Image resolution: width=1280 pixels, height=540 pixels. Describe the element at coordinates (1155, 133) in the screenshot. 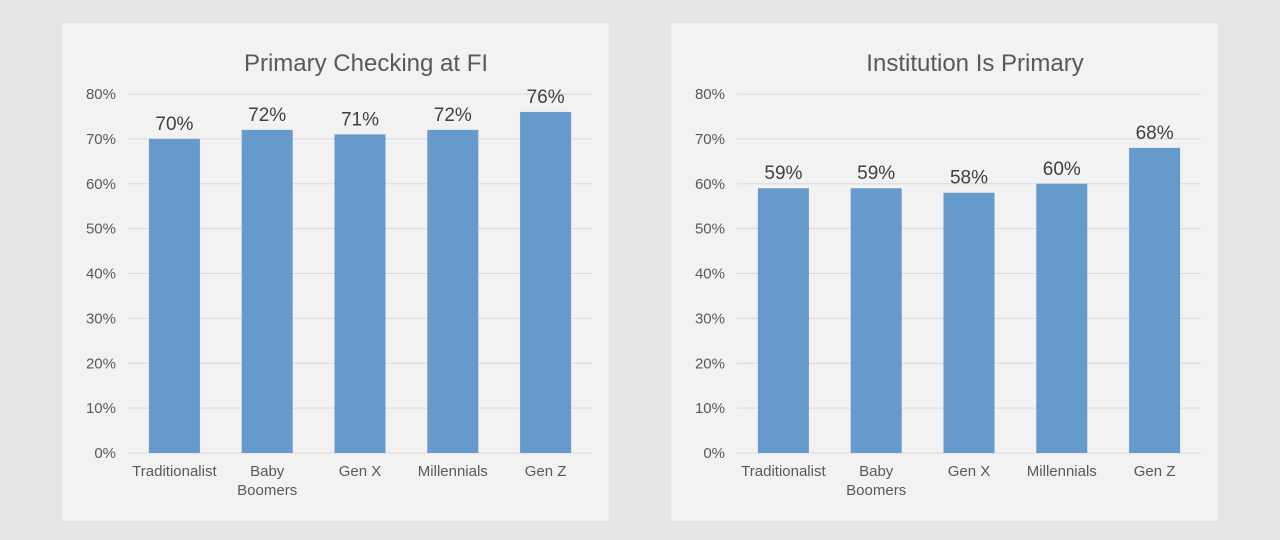

I see `data-label: 68%` at that location.